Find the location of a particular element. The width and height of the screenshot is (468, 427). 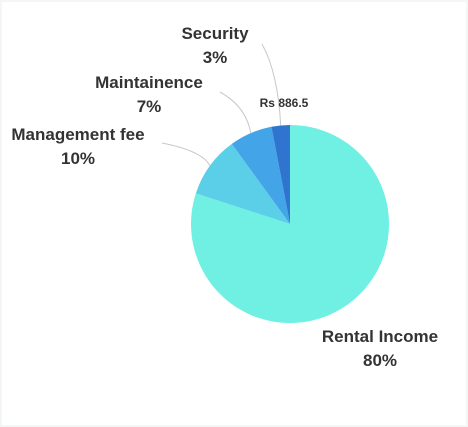

pie-slice-management-fee is located at coordinates (242, 183).